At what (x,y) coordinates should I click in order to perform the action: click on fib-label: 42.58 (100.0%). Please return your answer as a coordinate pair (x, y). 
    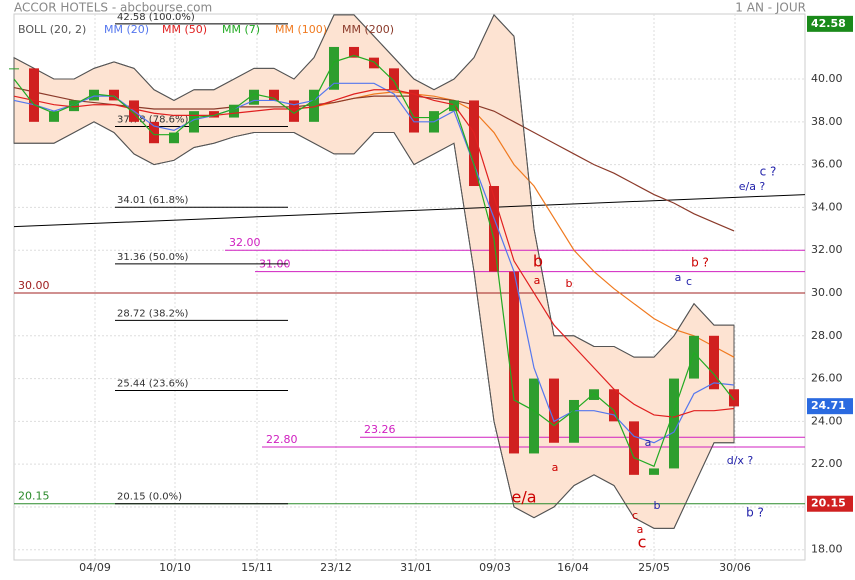
    Looking at the image, I should click on (156, 17).